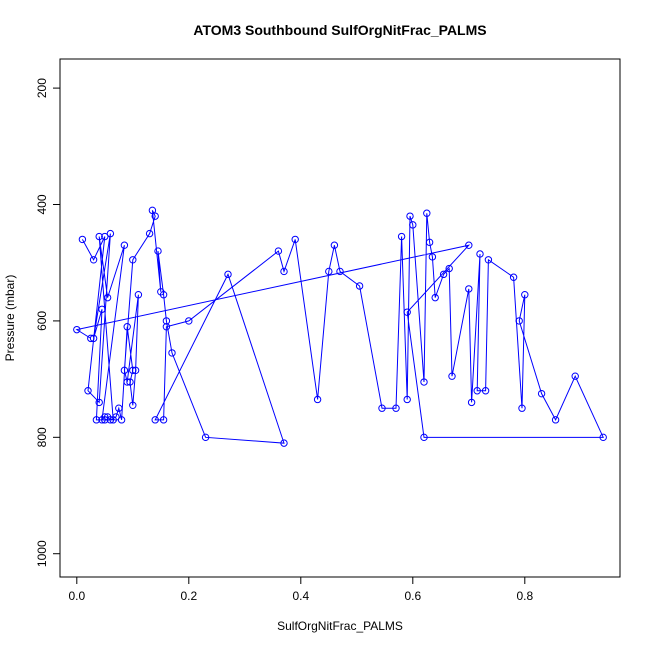  I want to click on y-axis: 200 400 600 800 1000, so click(48, 322).